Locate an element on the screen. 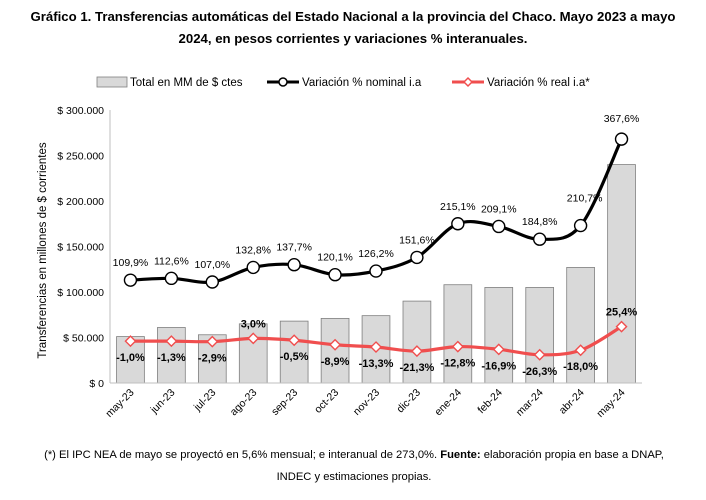 This screenshot has width=706, height=500. x-tick-label: ene-24 is located at coordinates (448, 403).